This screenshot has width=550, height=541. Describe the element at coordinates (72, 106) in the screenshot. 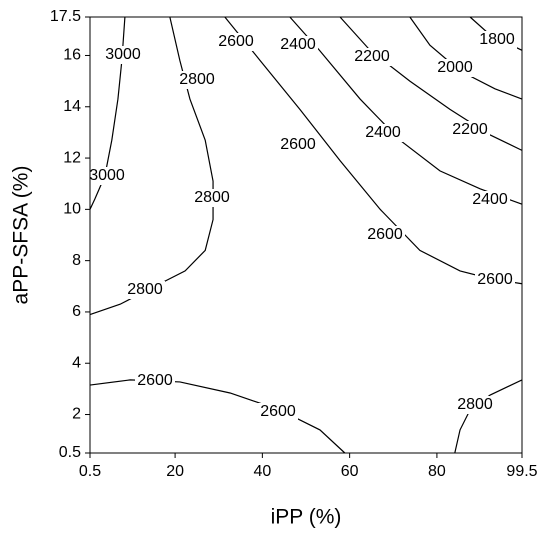

I see `y-tick-label: 14` at that location.